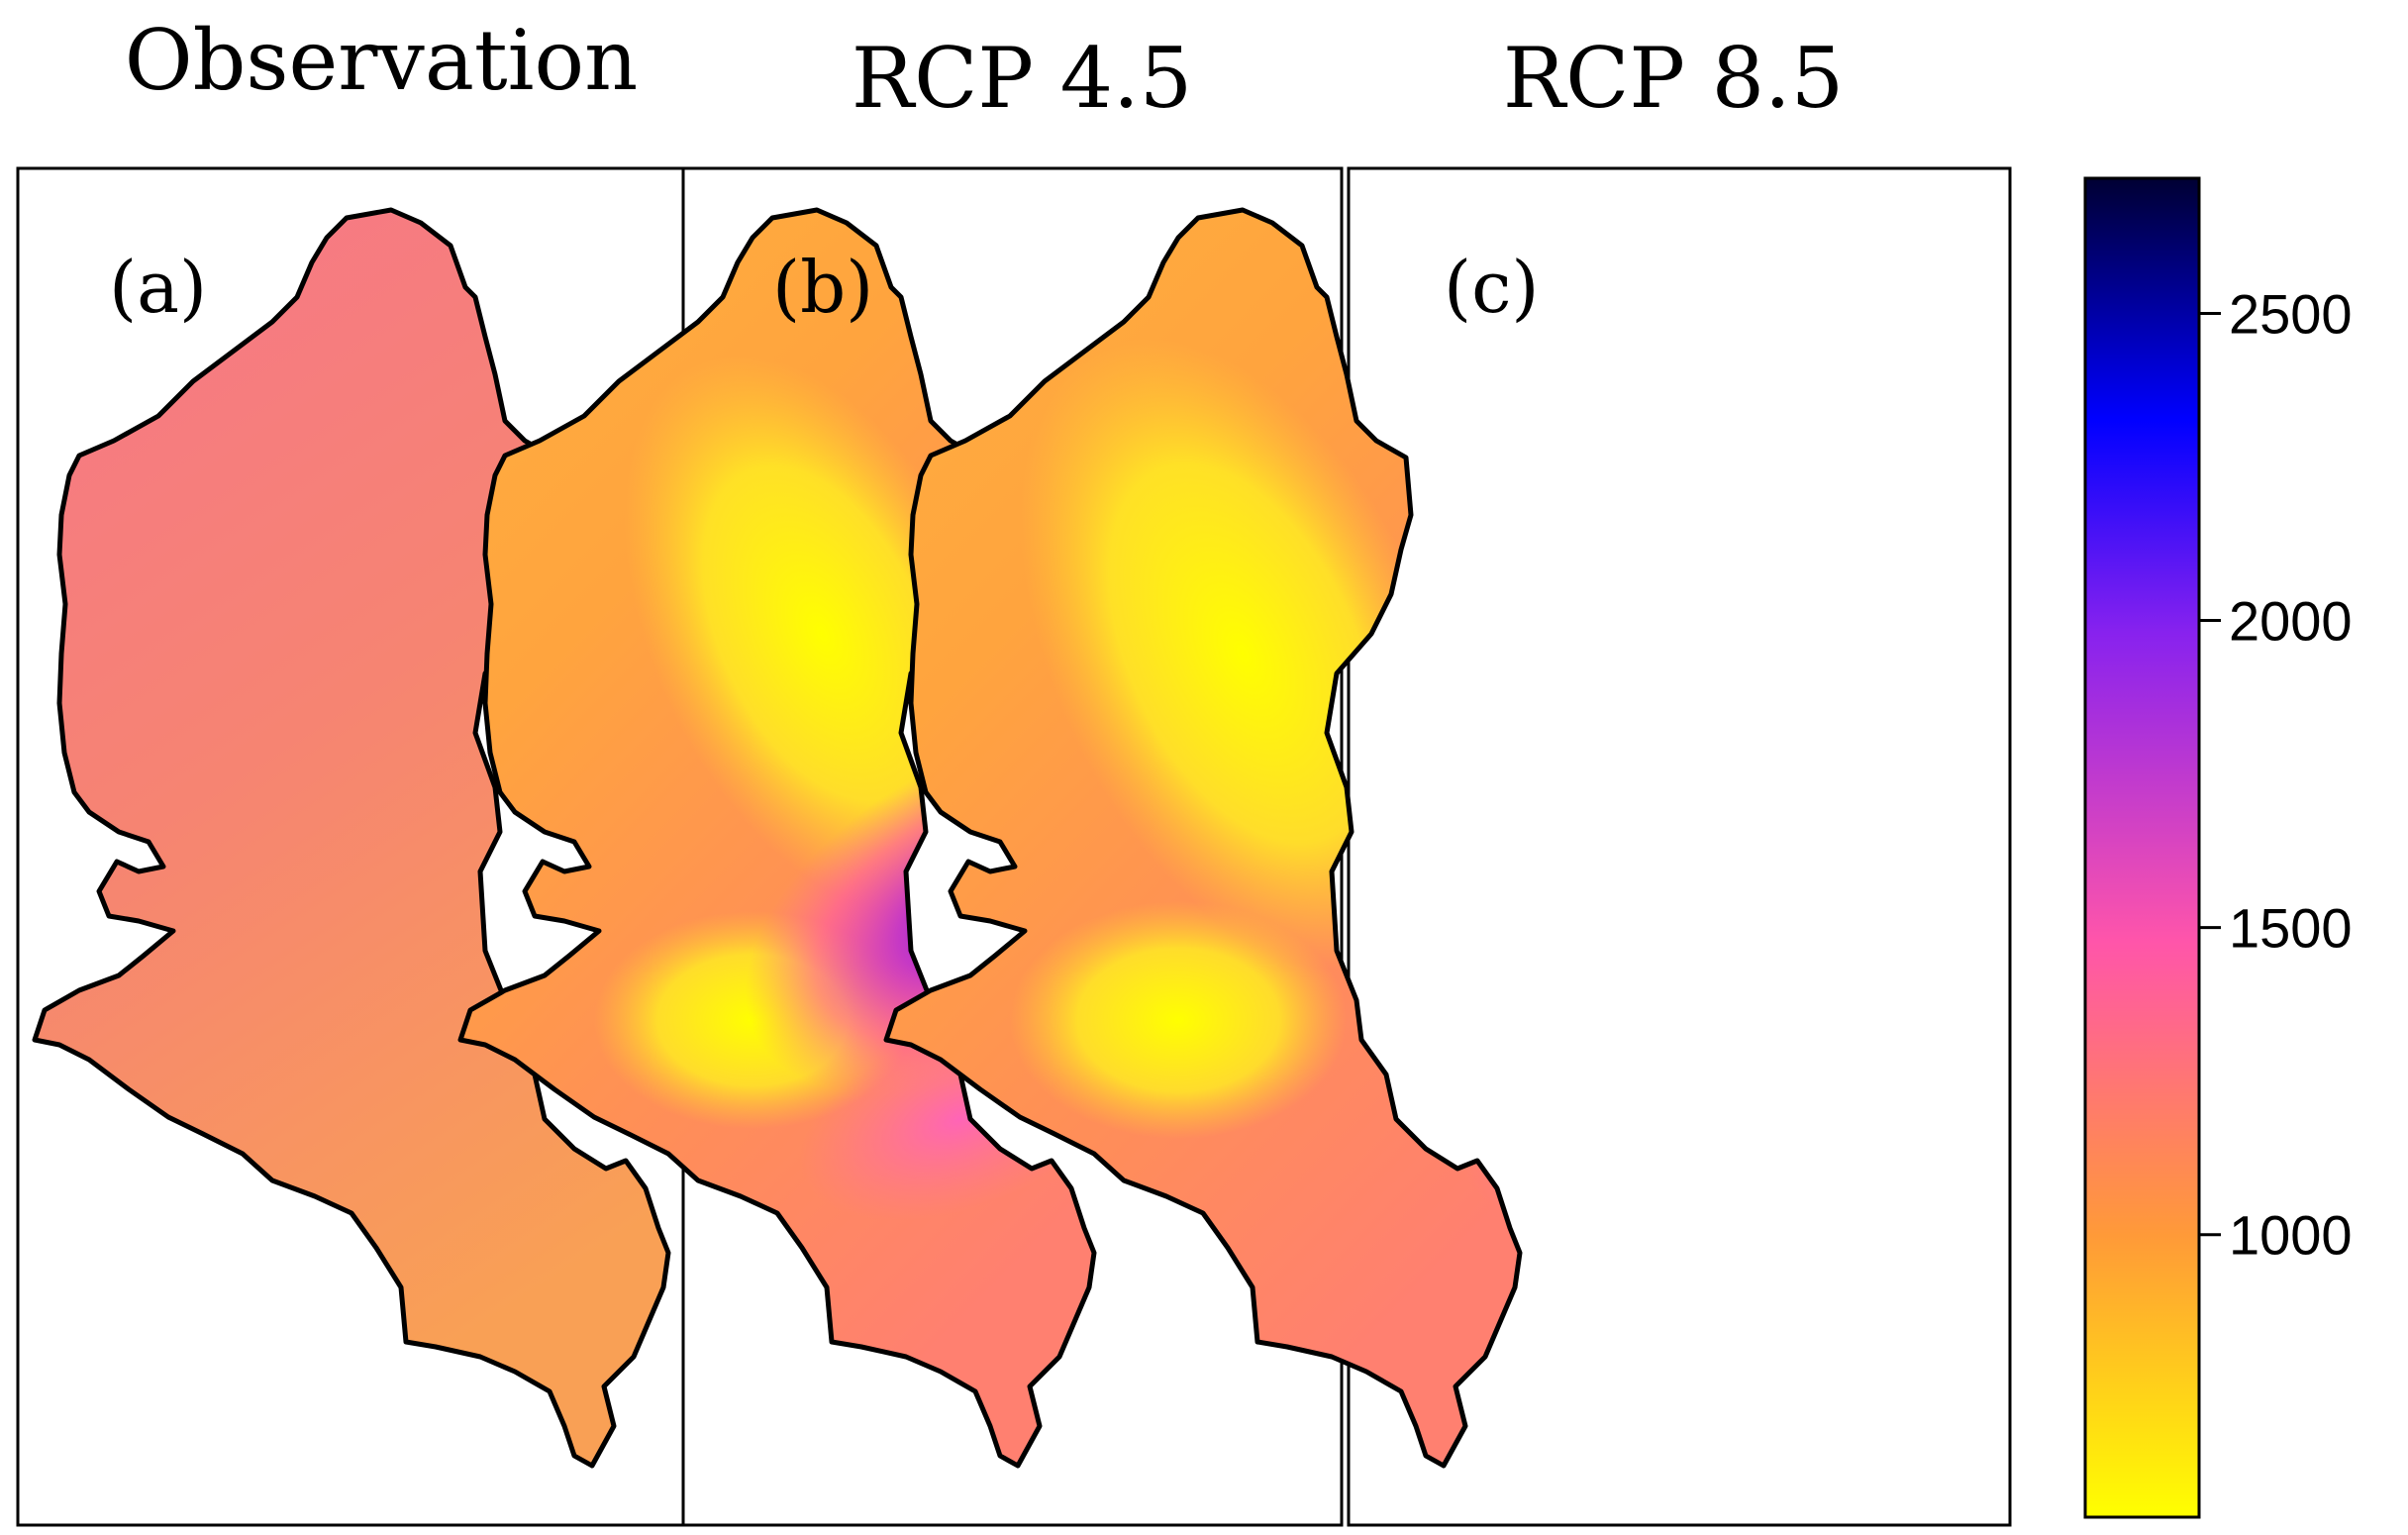  Describe the element at coordinates (1022, 78) in the screenshot. I see `panel-title-rcp45: RCP 4.5` at that location.